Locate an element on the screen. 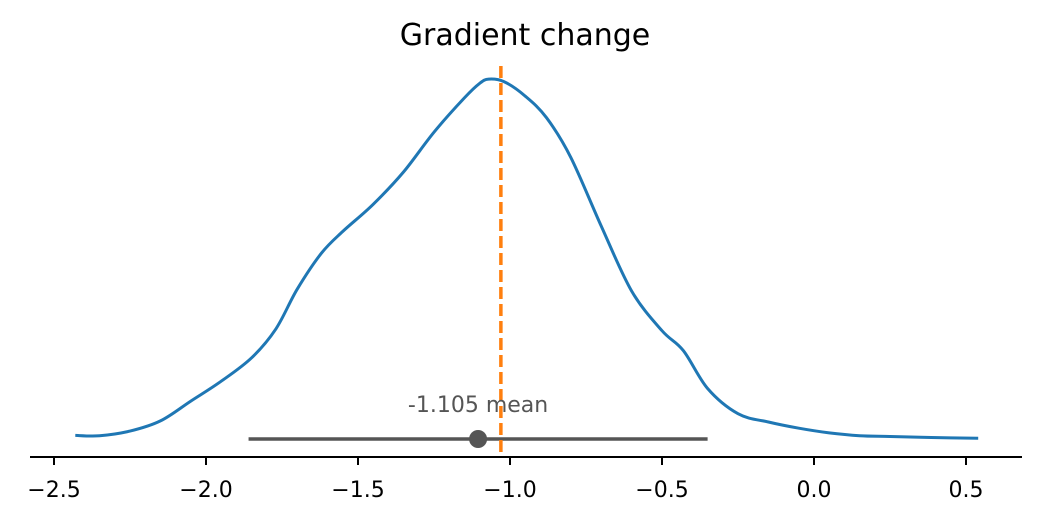  x-tick-label: −0.5 is located at coordinates (661, 490).